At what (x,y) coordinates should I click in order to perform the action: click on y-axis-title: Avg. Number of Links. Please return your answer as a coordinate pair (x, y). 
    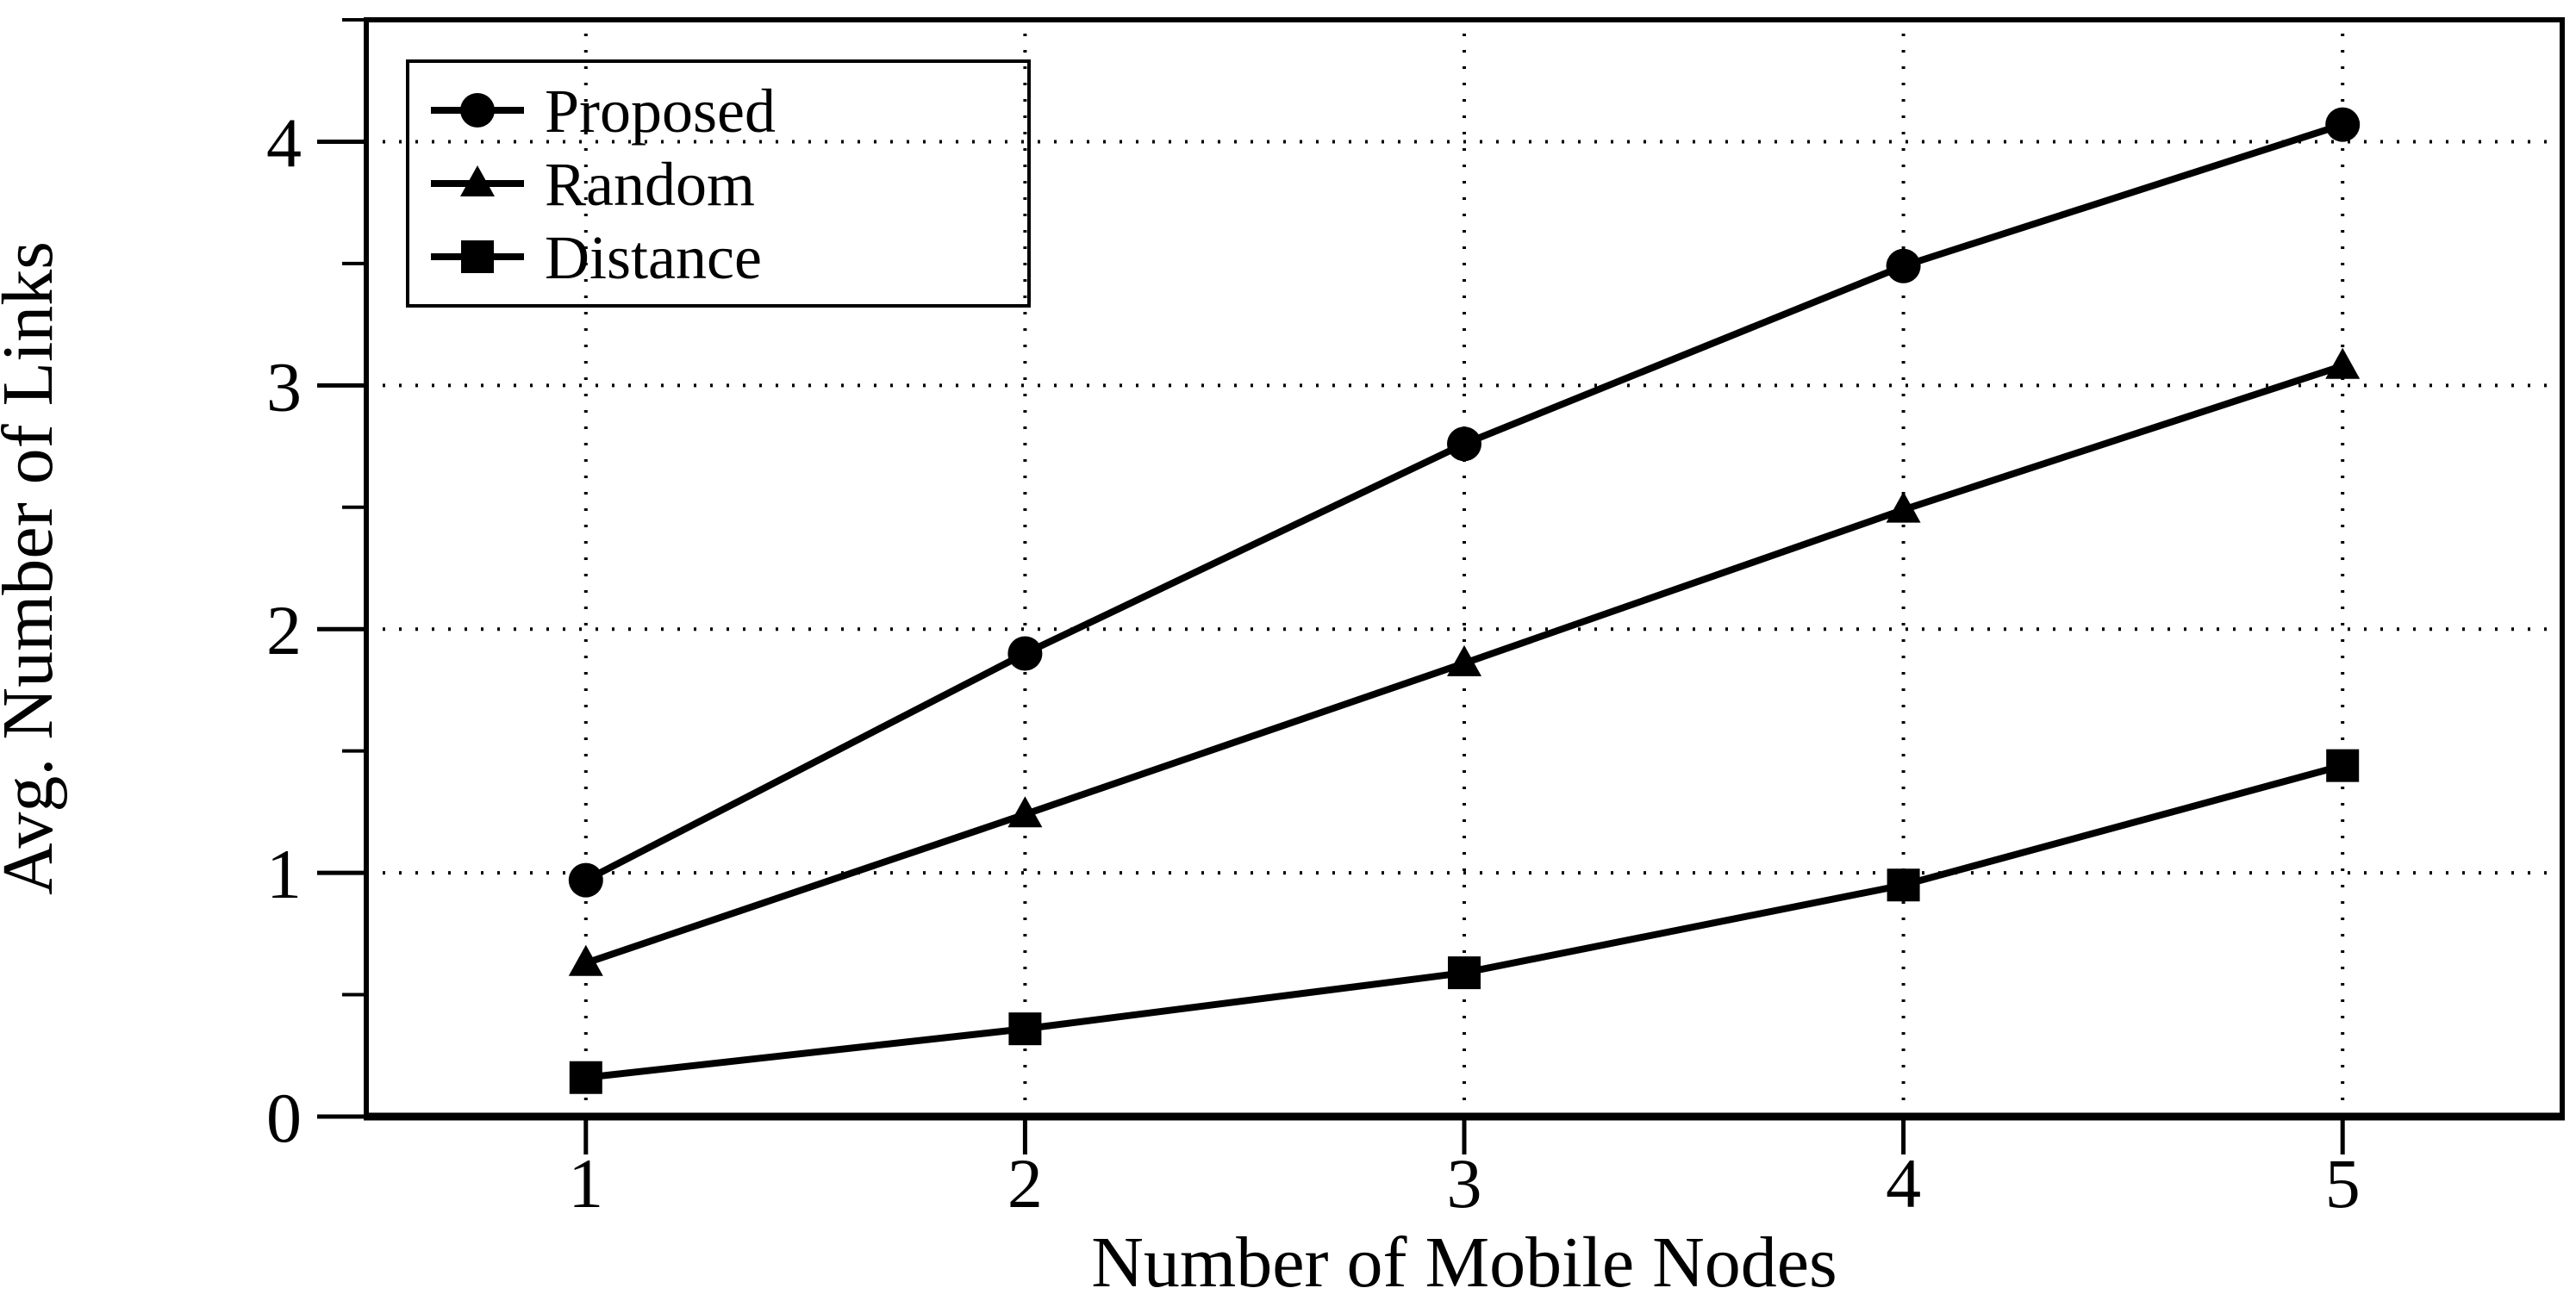
    Looking at the image, I should click on (34, 568).